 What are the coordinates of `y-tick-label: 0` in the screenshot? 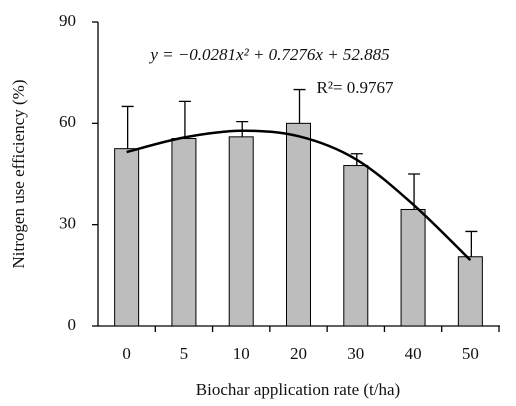 It's located at (72, 324).